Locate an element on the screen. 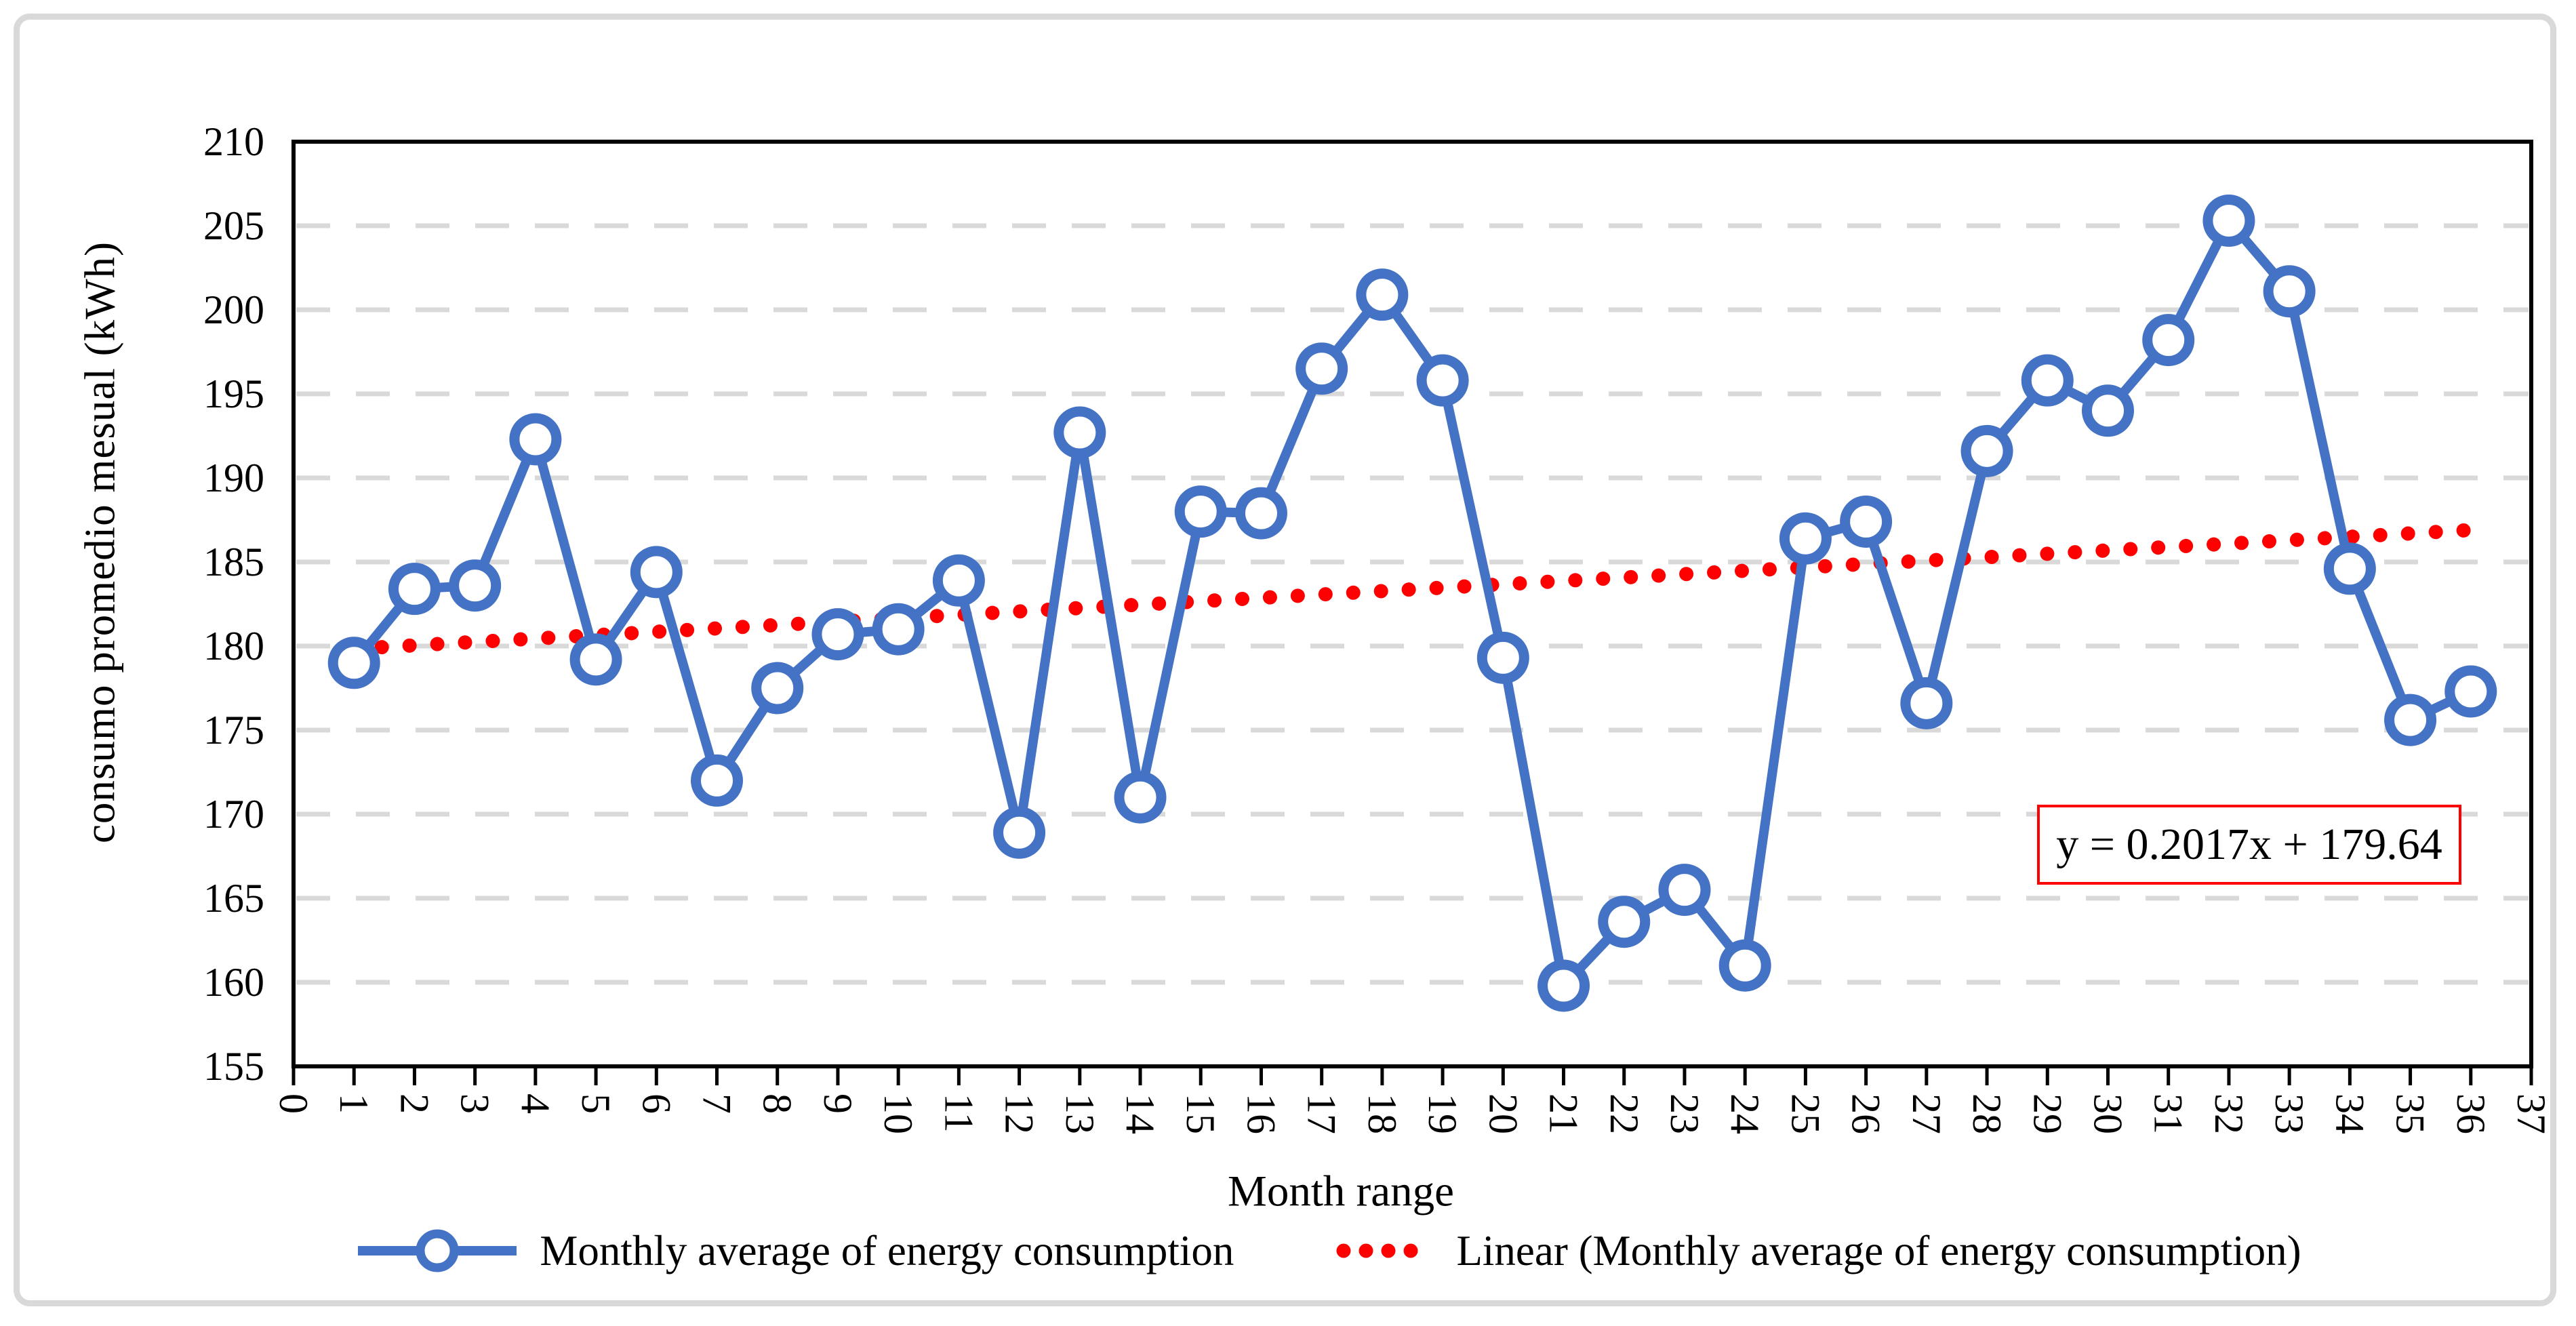 Image resolution: width=2576 pixels, height=1326 pixels. x-tick-label: 6 is located at coordinates (656, 1103).